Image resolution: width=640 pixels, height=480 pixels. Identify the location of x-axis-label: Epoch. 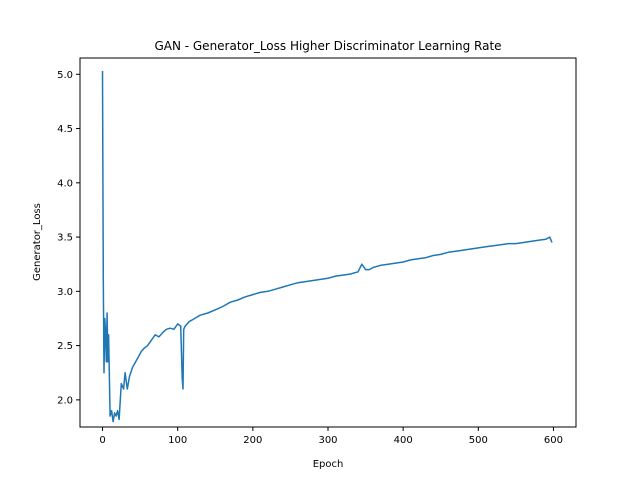
(328, 464).